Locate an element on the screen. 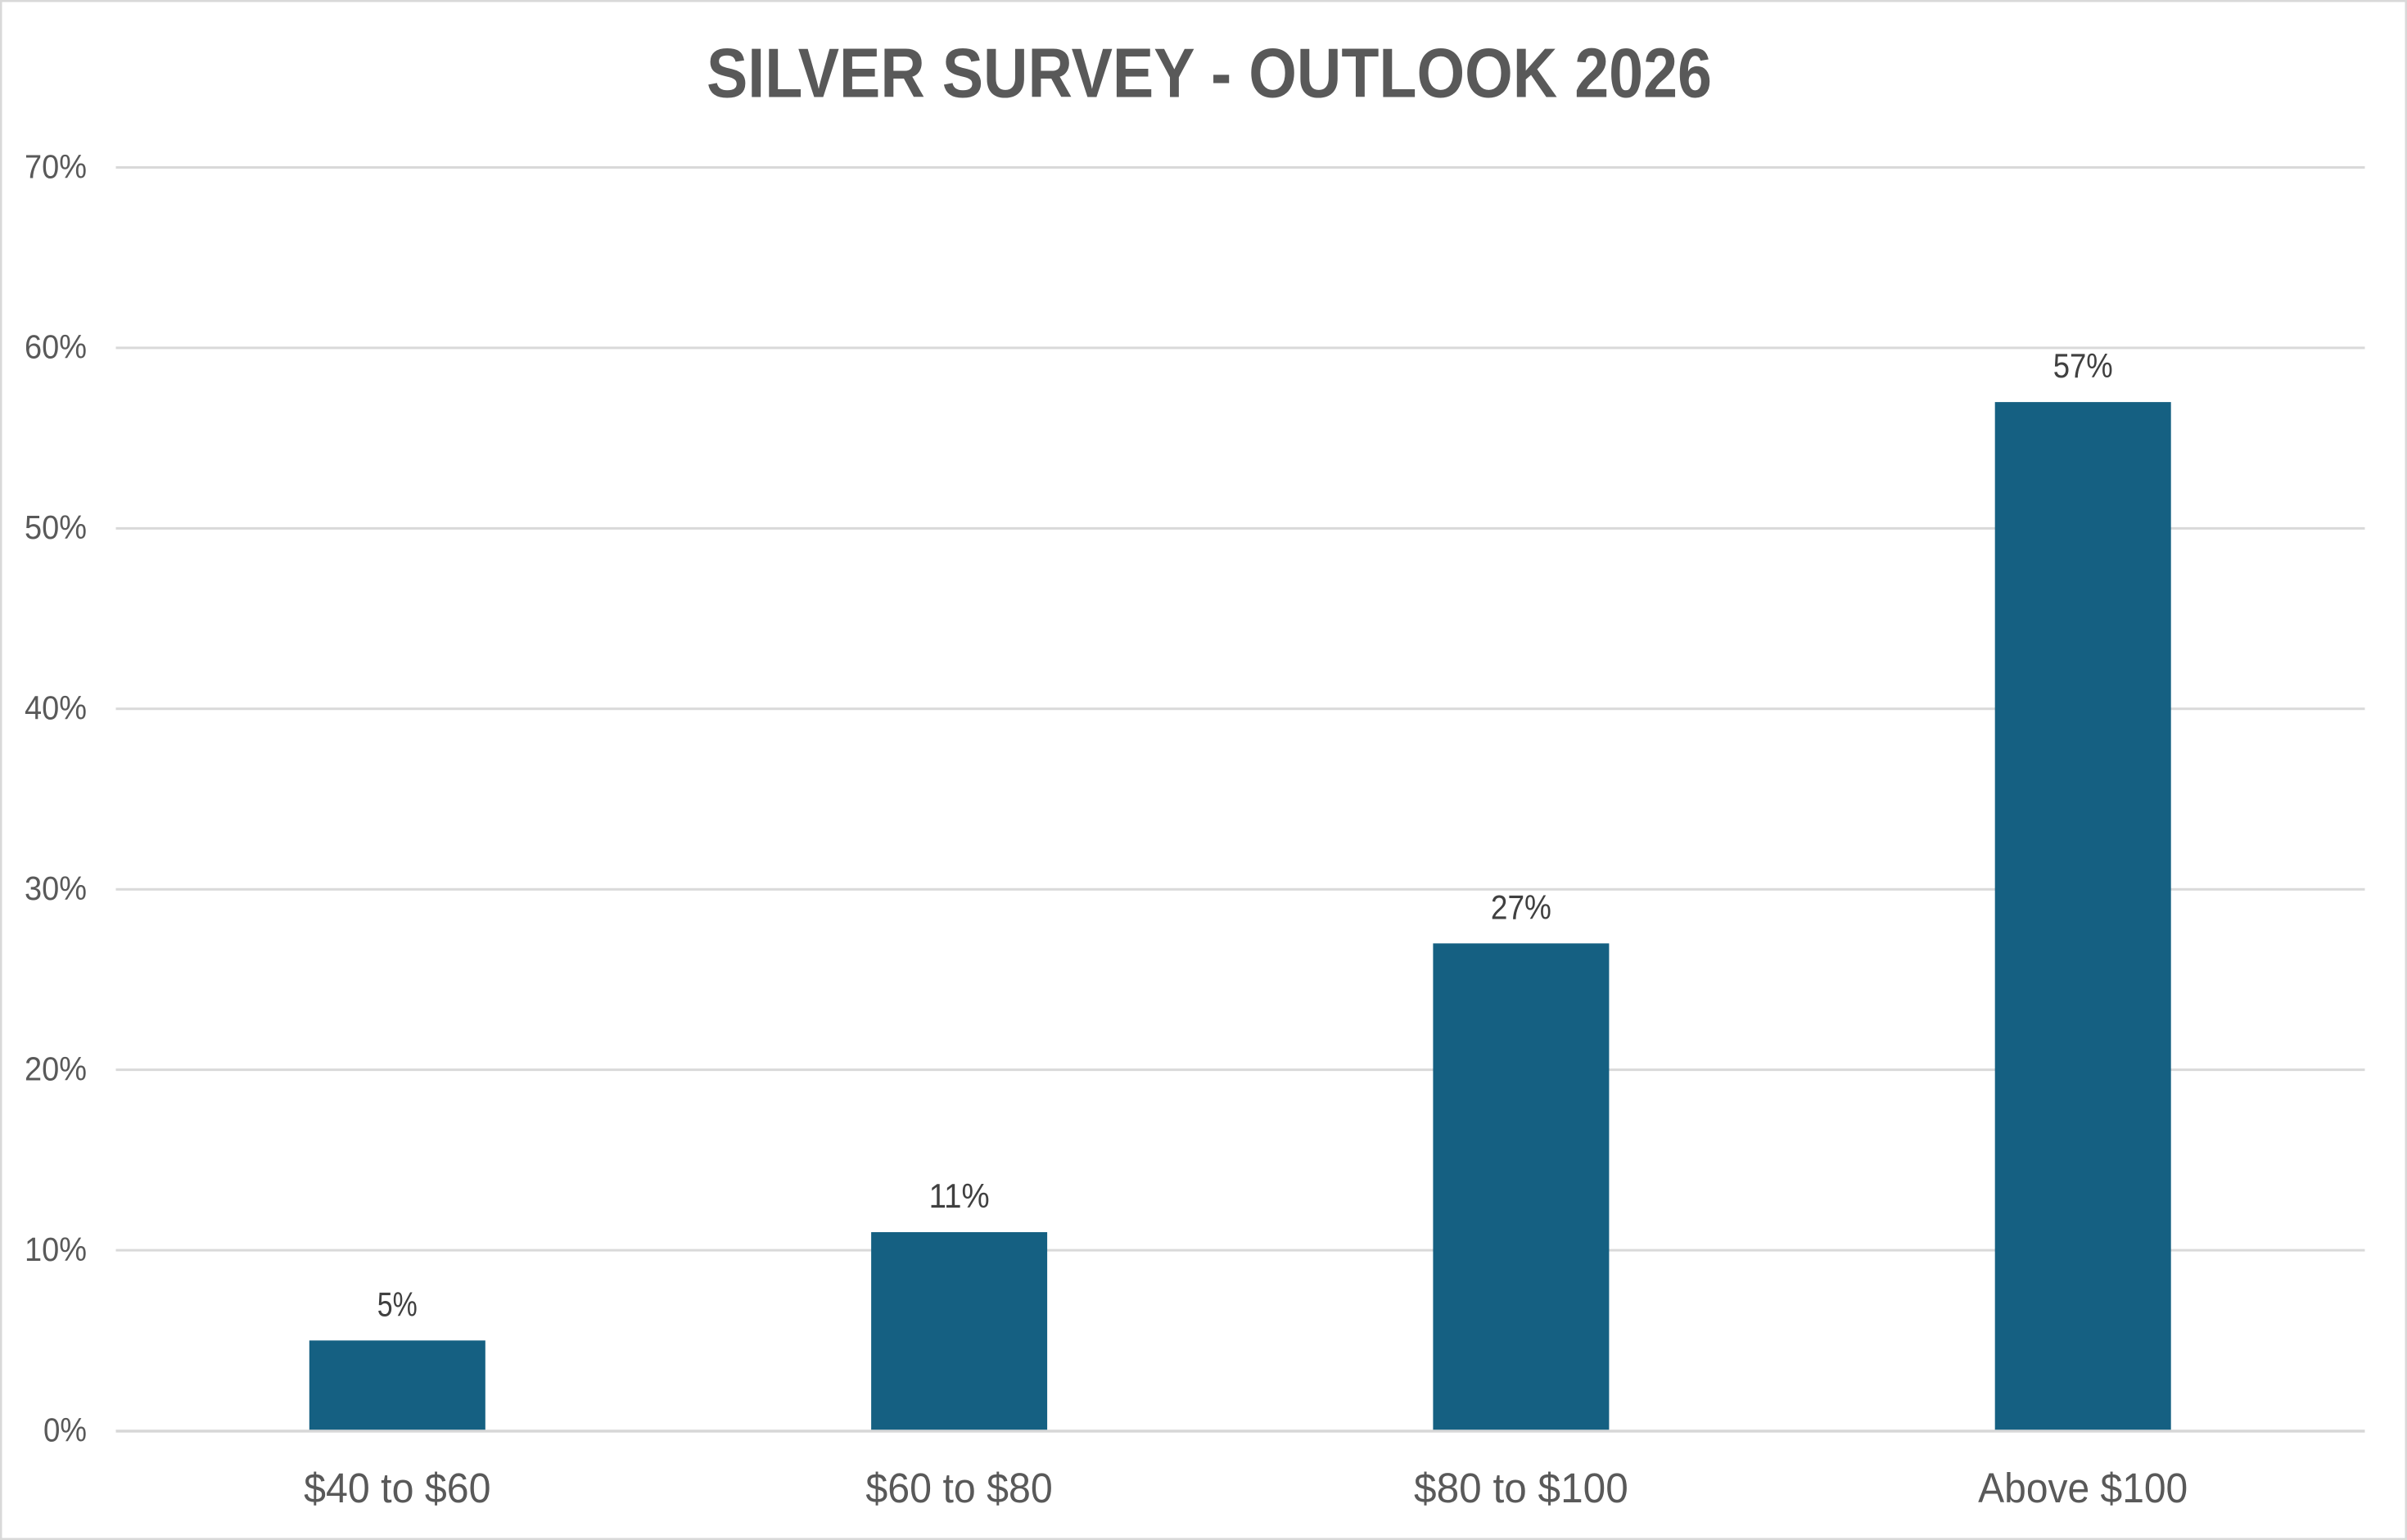 This screenshot has width=2407, height=1540. svg-text: 27% is located at coordinates (1521, 907).